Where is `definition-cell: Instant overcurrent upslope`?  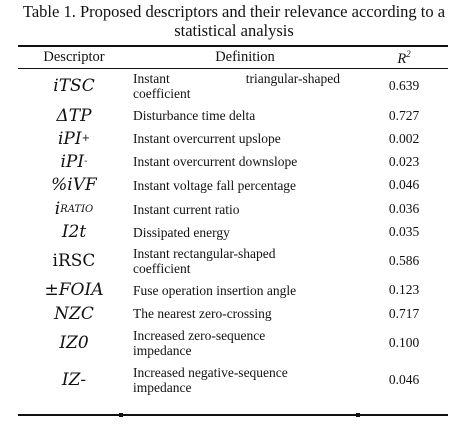
definition-cell: Instant overcurrent upslope is located at coordinates (248, 138).